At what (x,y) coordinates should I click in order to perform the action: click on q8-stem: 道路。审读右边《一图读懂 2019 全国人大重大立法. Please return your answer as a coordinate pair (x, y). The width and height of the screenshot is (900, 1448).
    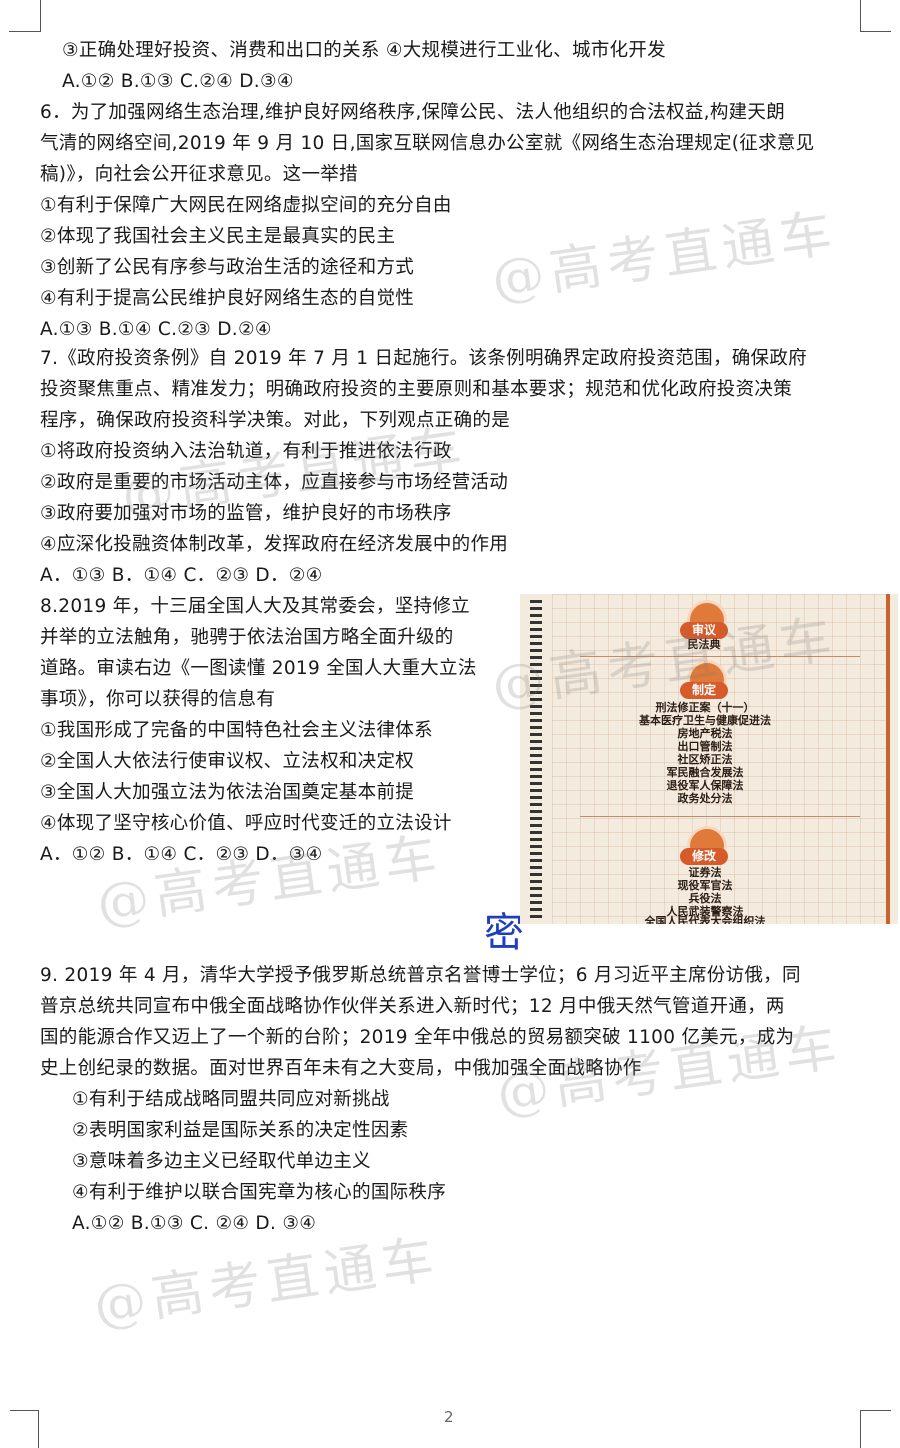
    Looking at the image, I should click on (258, 668).